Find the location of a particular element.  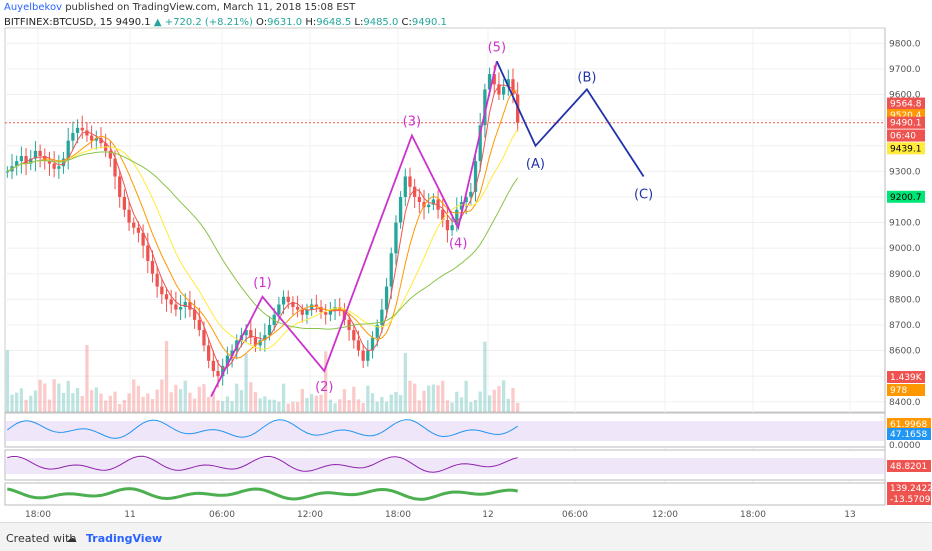

indicator-band is located at coordinates (445, 466).